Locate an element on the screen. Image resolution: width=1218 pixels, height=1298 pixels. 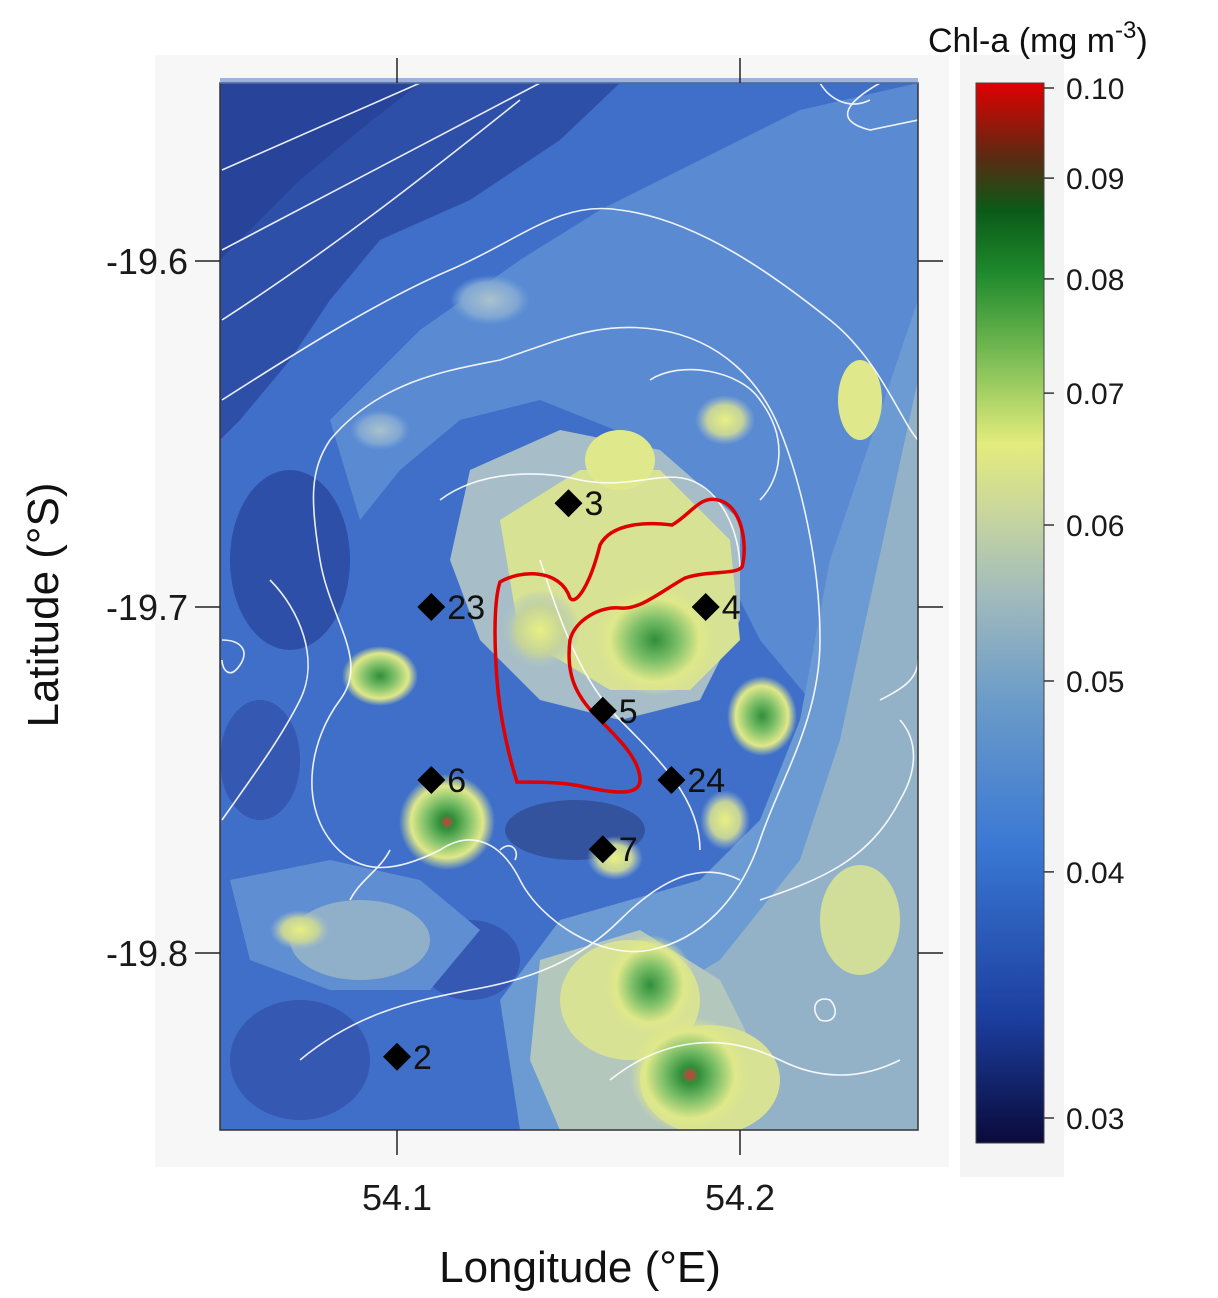
y-axis-title: Latitude (°S) is located at coordinates (43, 604).